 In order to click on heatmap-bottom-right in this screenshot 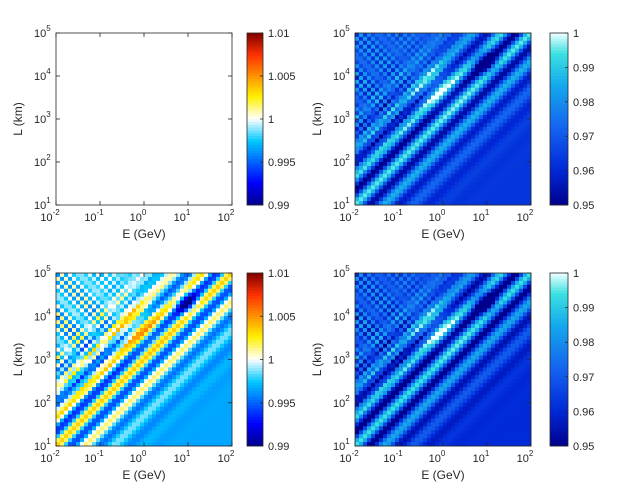, I will do `click(443, 360)`.